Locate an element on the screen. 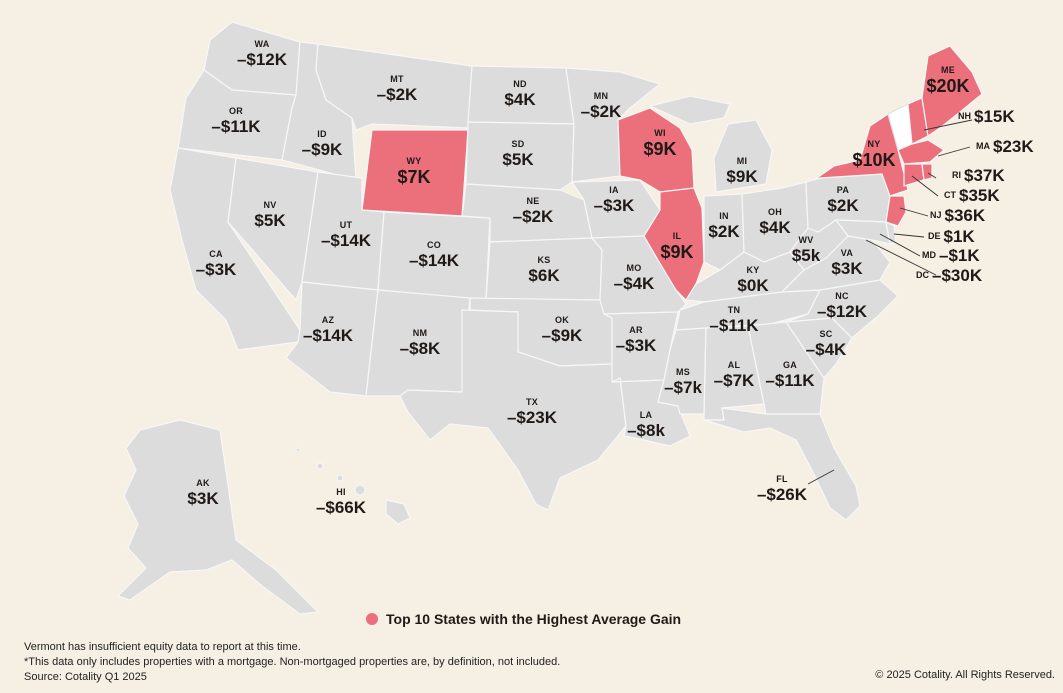  state-label-wv: WV $5k is located at coordinates (806, 250).